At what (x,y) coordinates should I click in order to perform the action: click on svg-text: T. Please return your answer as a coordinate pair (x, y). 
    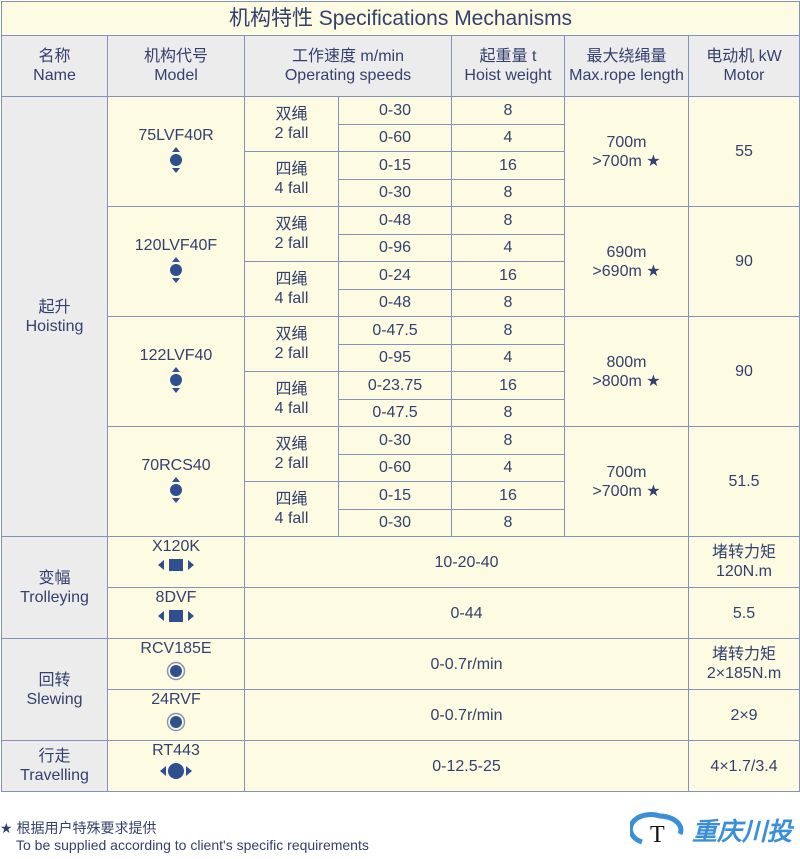
    Looking at the image, I should click on (657, 835).